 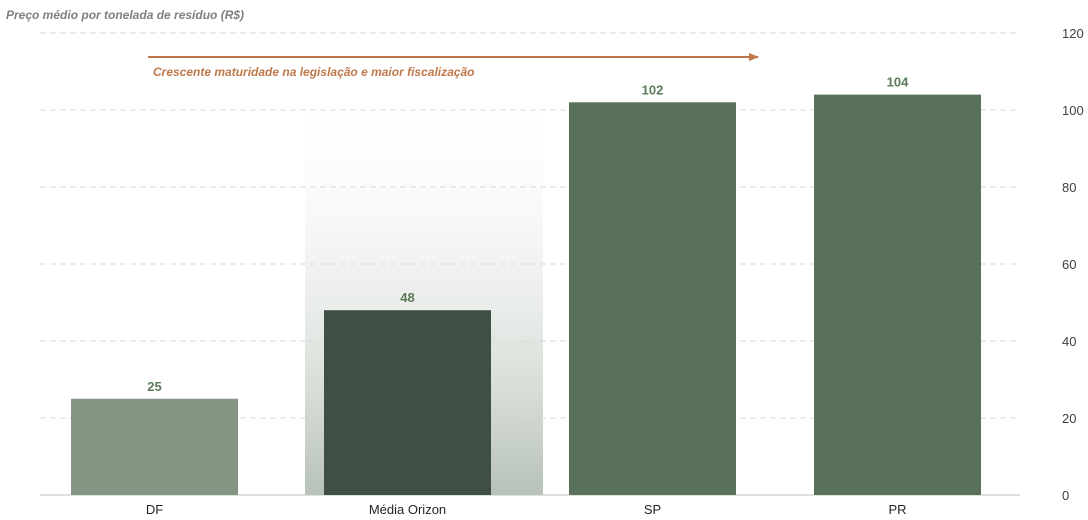 I want to click on data-label: 25, so click(x=154, y=386).